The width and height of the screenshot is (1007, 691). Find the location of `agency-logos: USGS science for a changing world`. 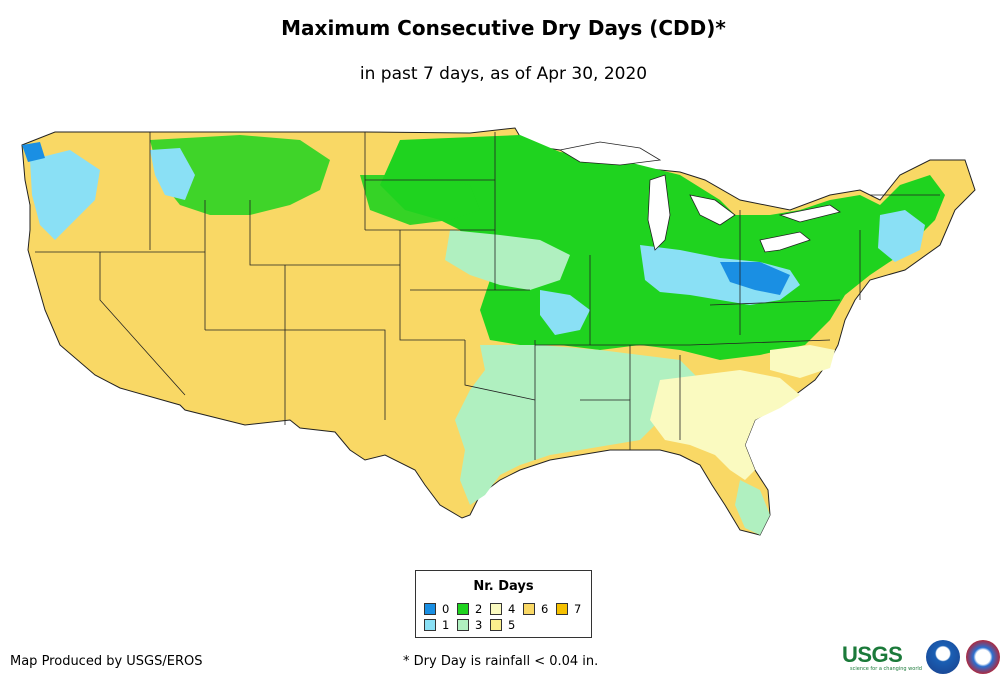

agency-logos: USGS science for a changing world is located at coordinates (922, 658).